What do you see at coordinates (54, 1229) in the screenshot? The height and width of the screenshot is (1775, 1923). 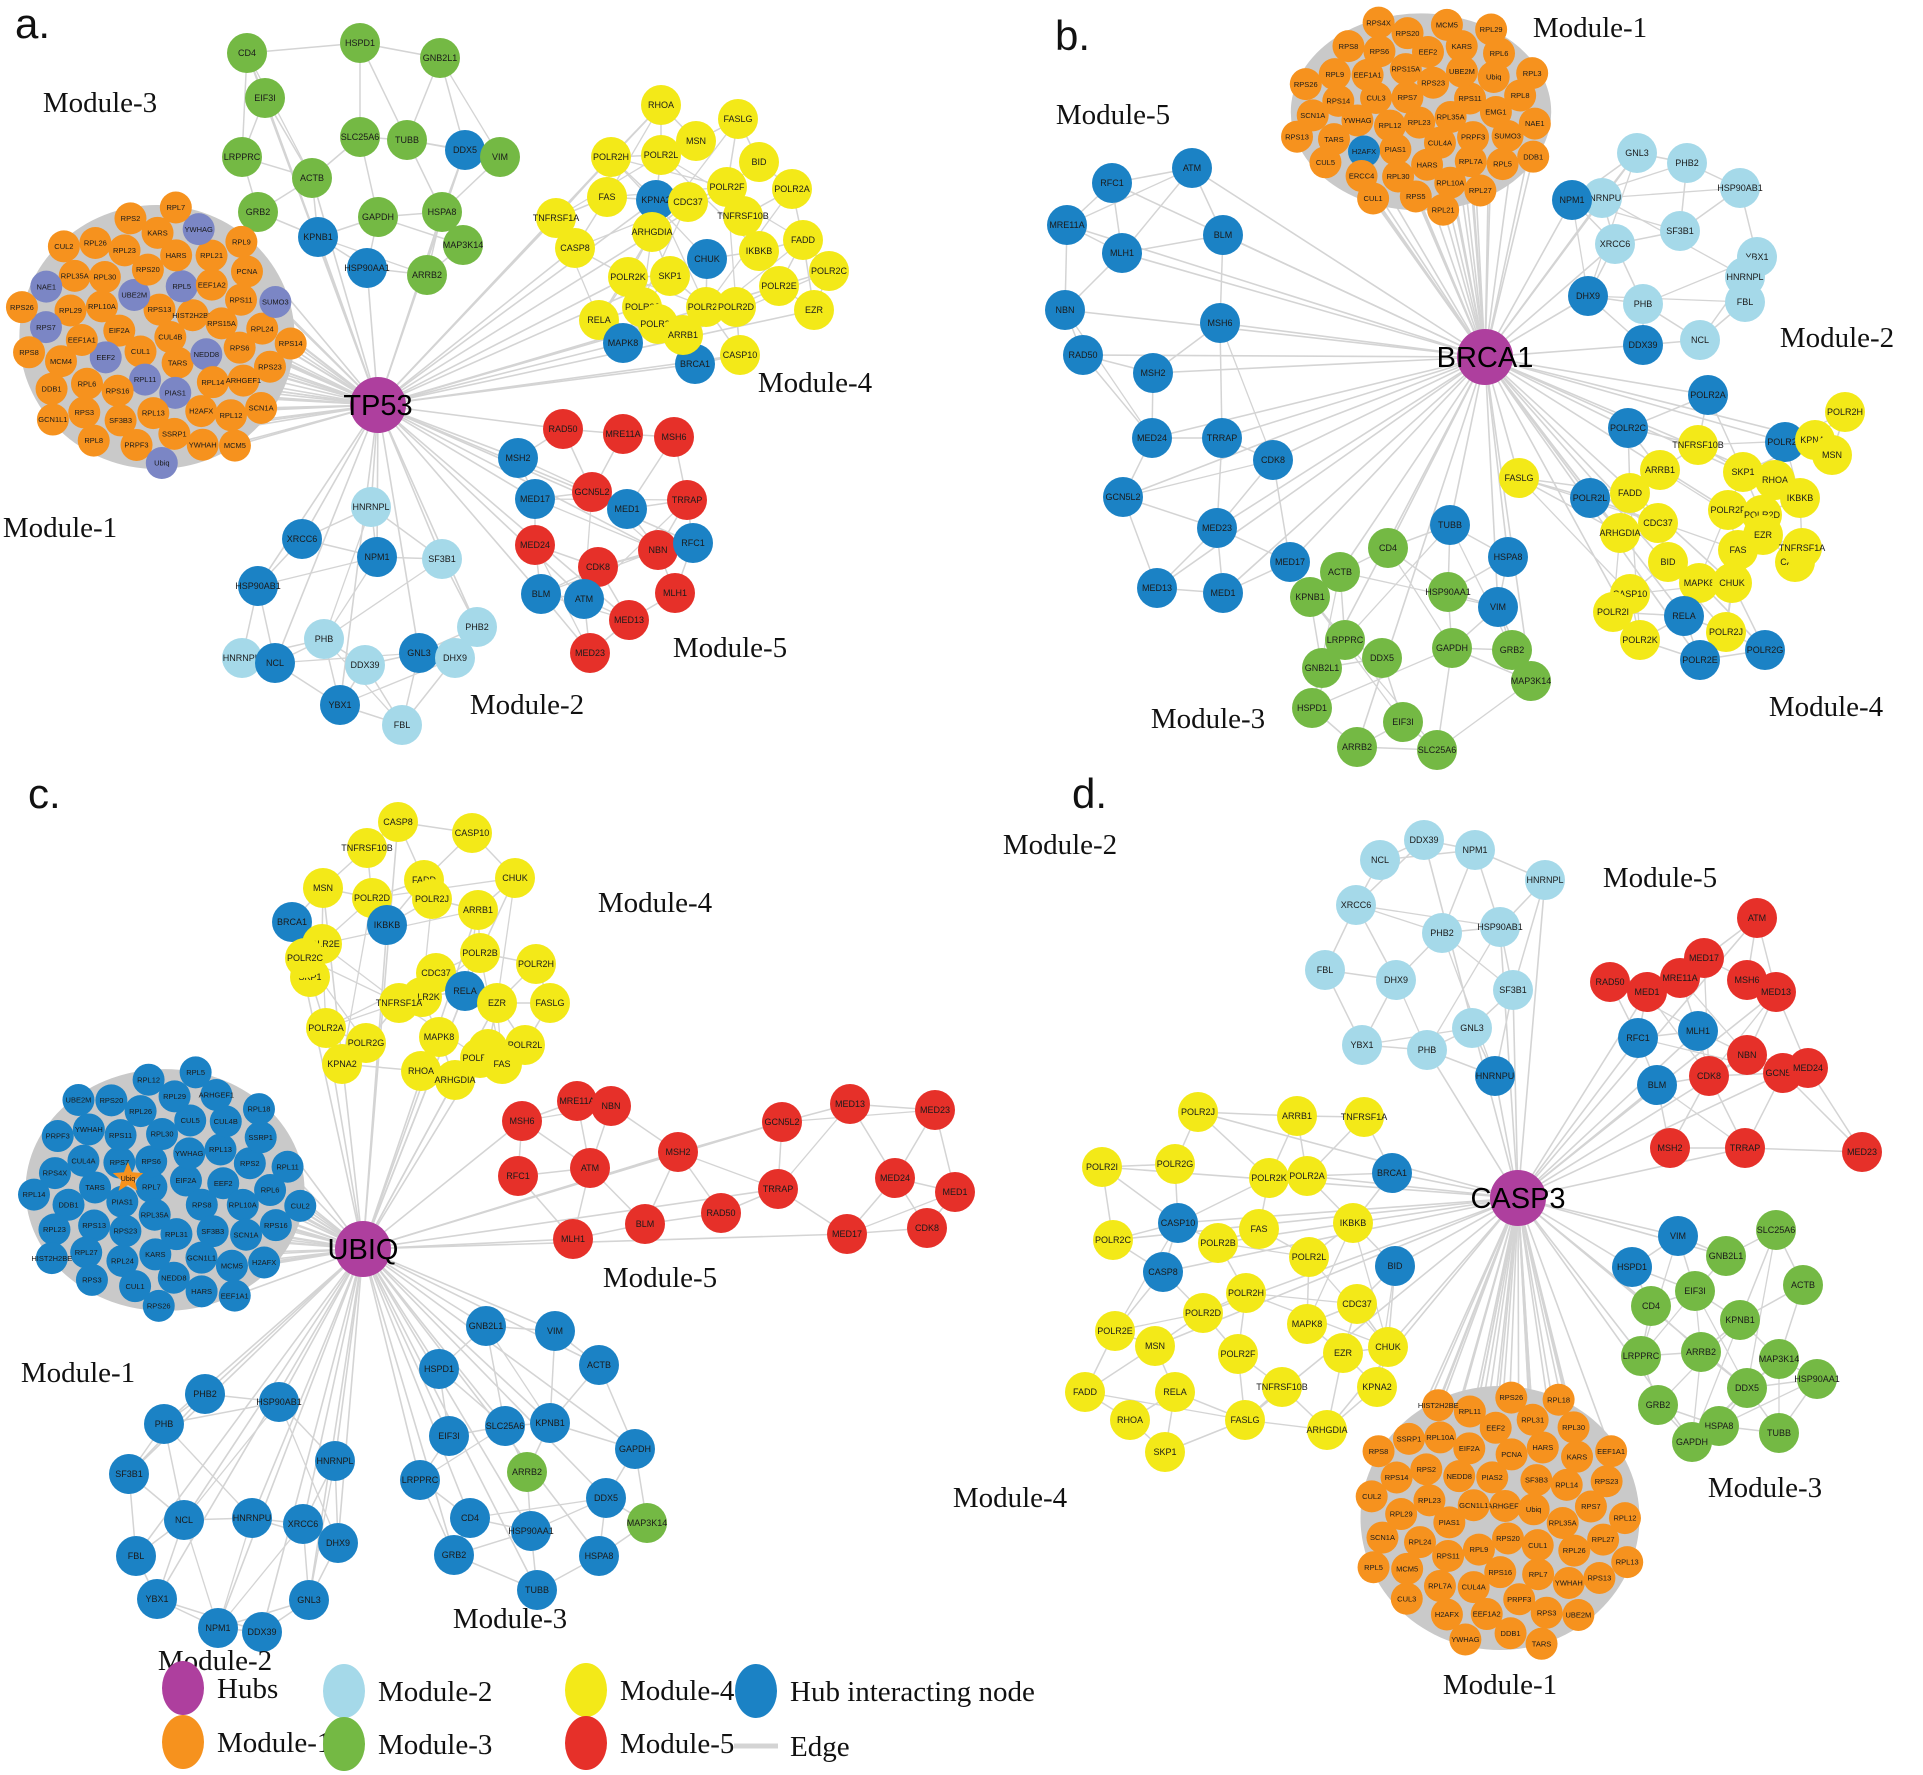 I see `node-RPL23: RPL23` at bounding box center [54, 1229].